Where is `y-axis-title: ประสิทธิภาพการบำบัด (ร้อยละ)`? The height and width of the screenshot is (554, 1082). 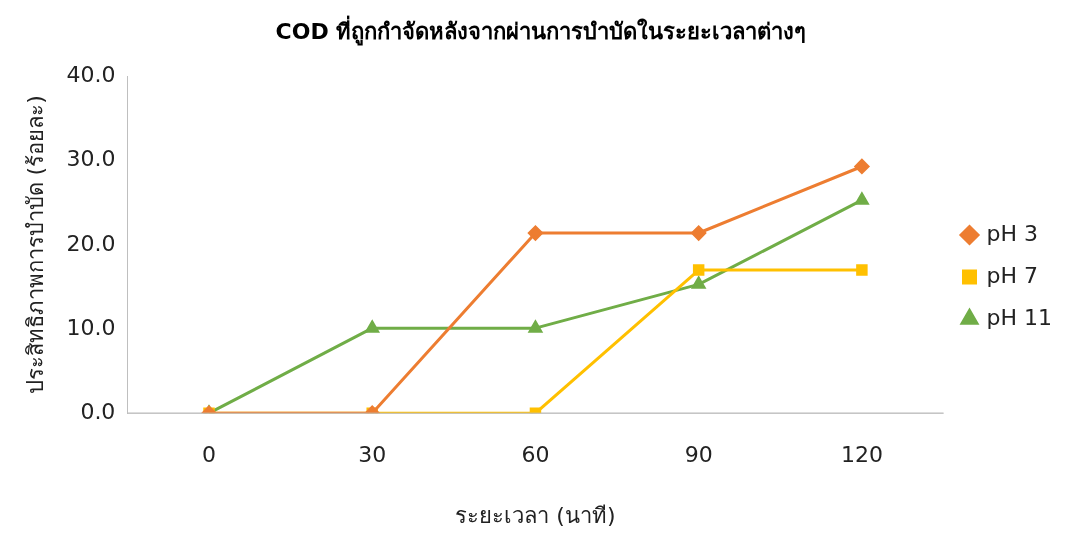 y-axis-title: ประสิทธิภาพการบำบัด (ร้อยละ) is located at coordinates (35, 245).